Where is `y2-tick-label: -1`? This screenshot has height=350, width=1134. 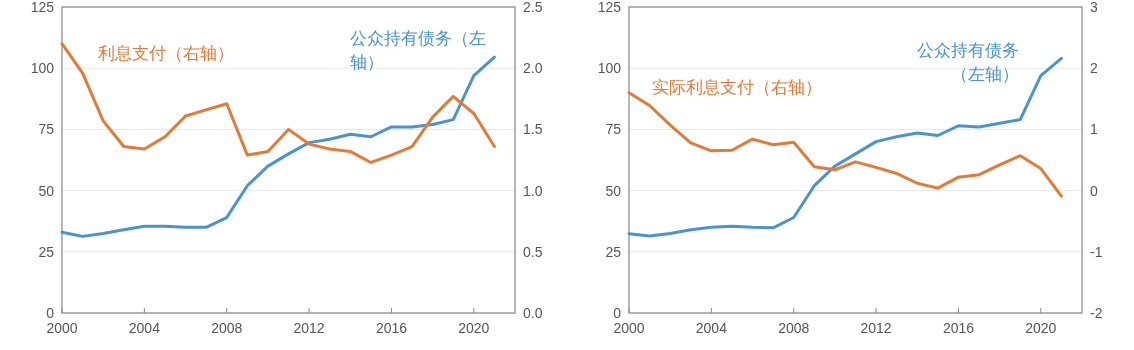
y2-tick-label: -1 is located at coordinates (1096, 251).